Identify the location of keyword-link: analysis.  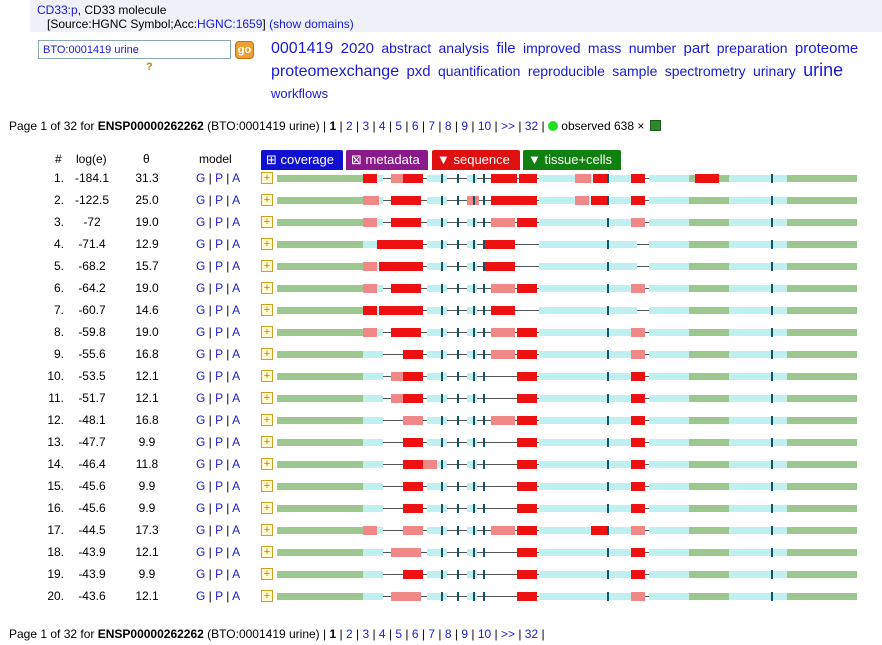
(464, 48).